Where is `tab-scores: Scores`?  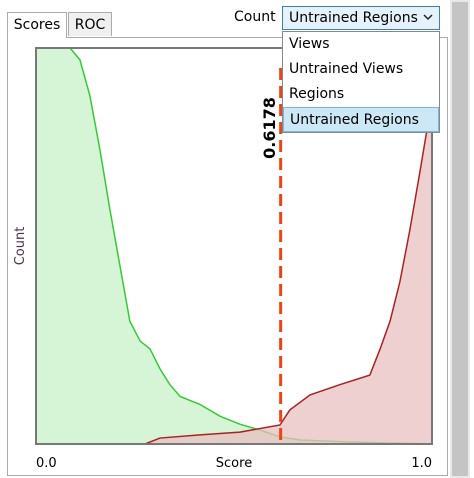 tab-scores: Scores is located at coordinates (37, 25).